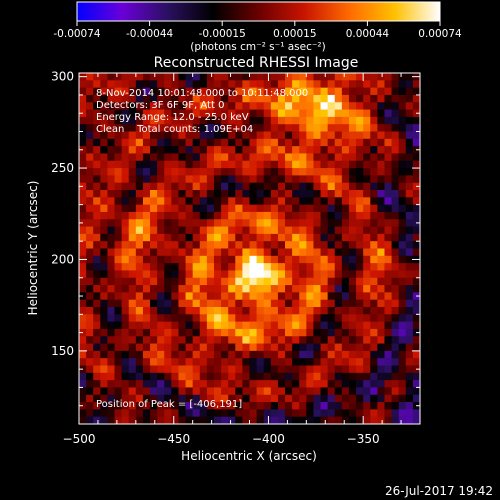 The height and width of the screenshot is (500, 500). What do you see at coordinates (62, 77) in the screenshot?
I see `y-tick-label: 300` at bounding box center [62, 77].